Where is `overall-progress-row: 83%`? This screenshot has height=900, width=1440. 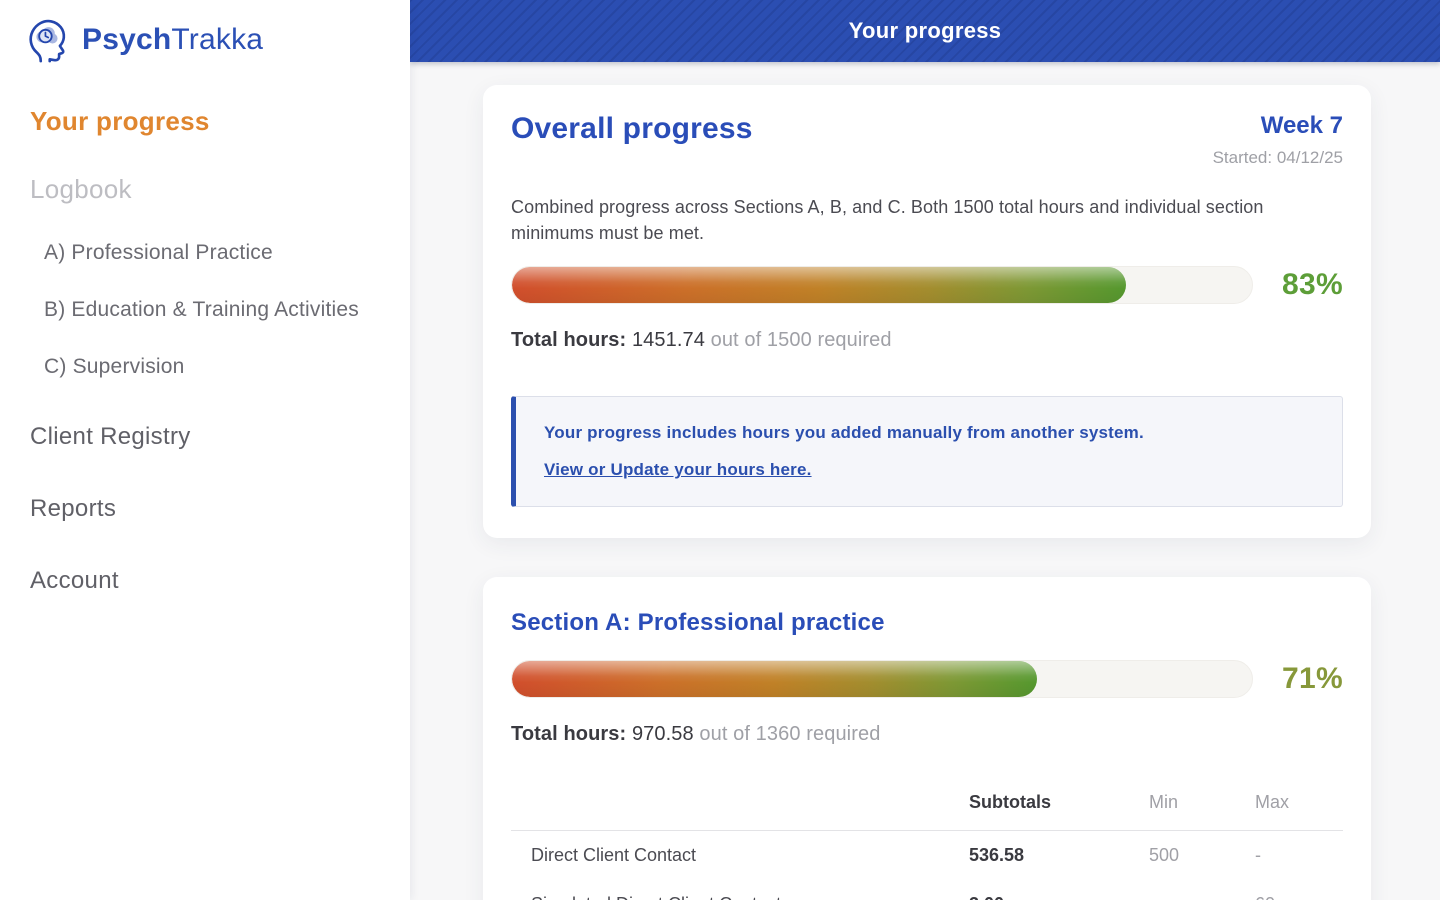 overall-progress-row: 83% is located at coordinates (927, 285).